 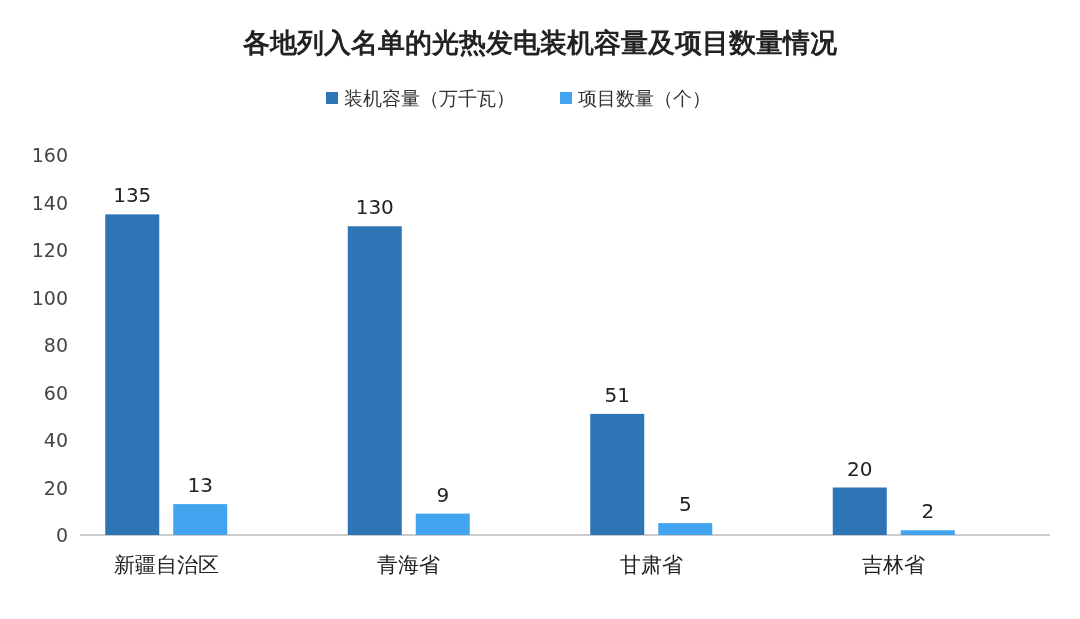 What do you see at coordinates (644, 98) in the screenshot?
I see `legend-label: 项目数量（个）` at bounding box center [644, 98].